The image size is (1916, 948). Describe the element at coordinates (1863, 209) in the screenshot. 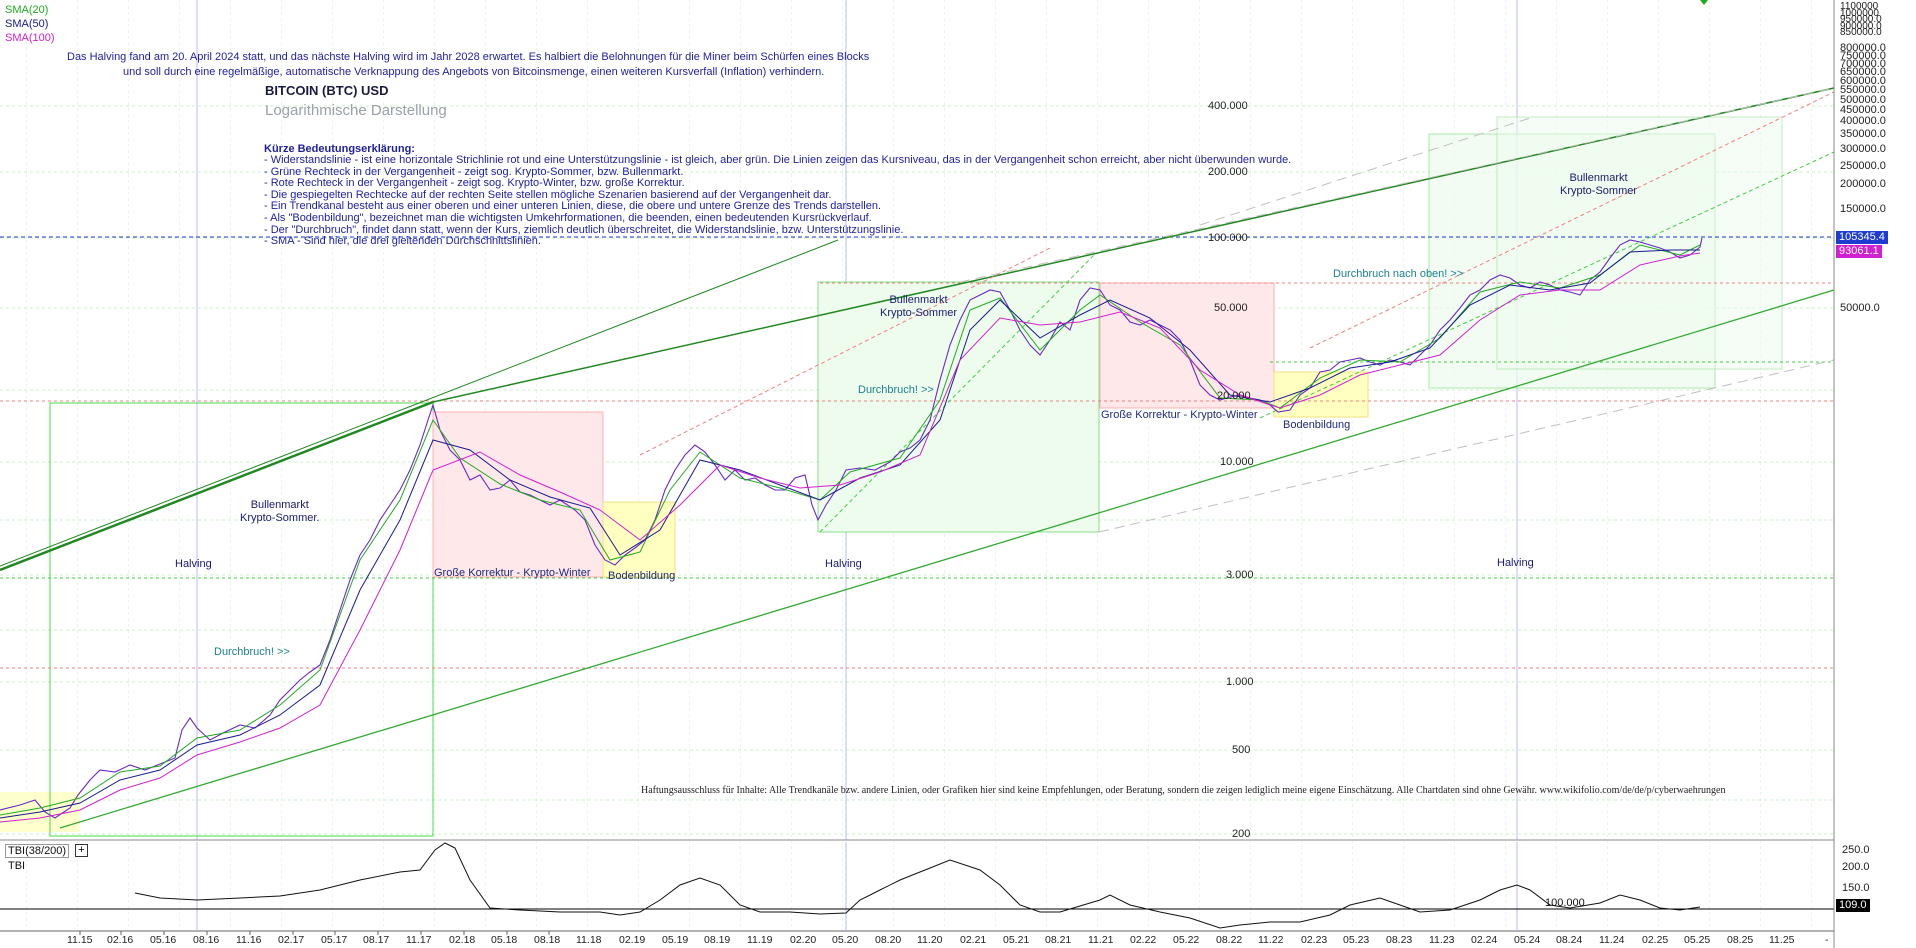

I see `right-axis-label: 150000.0` at that location.